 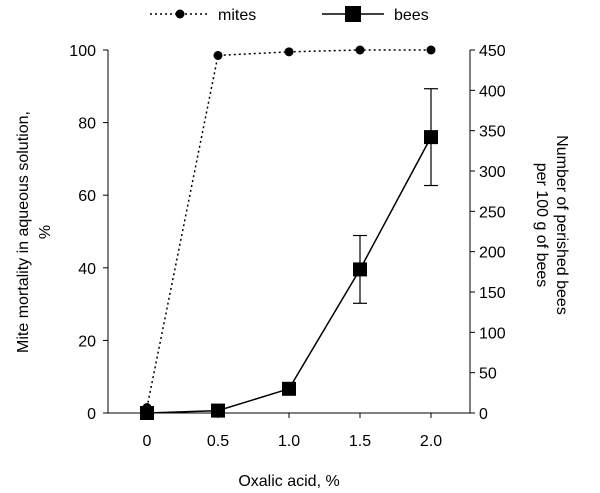 I want to click on right-tick-label: 400, so click(x=492, y=91).